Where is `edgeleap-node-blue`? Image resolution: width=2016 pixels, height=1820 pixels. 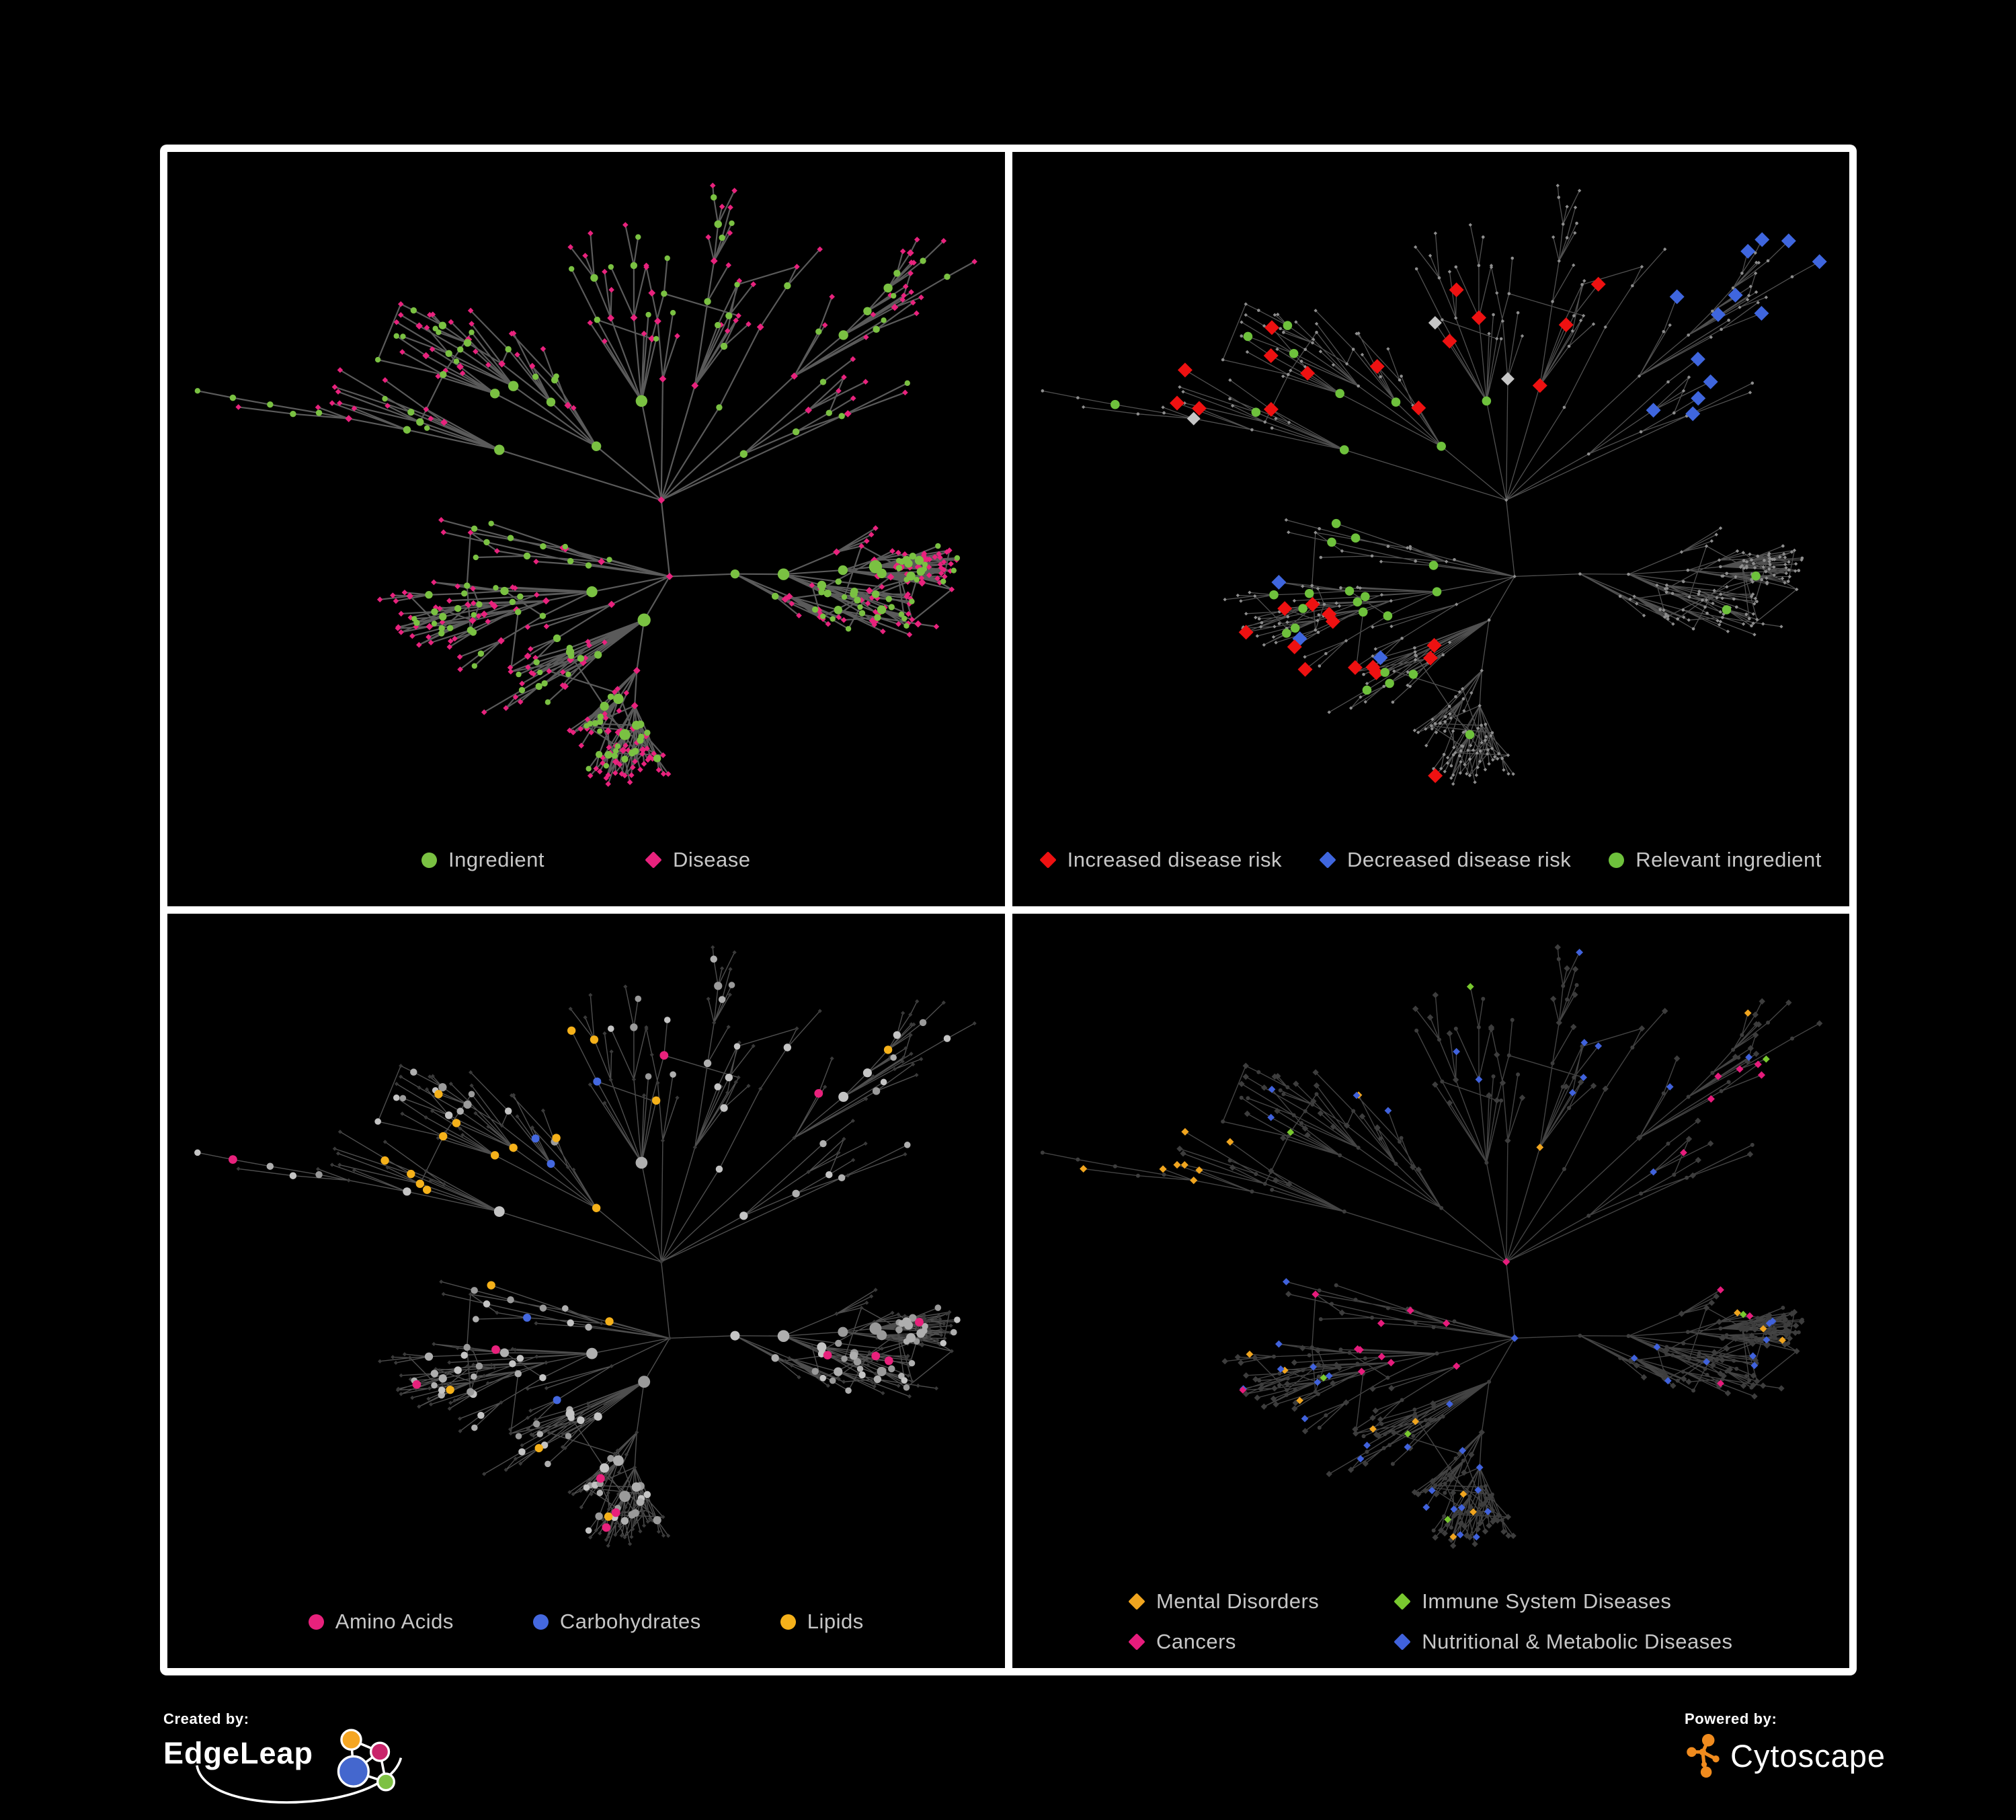
edgeleap-node-blue is located at coordinates (353, 1771).